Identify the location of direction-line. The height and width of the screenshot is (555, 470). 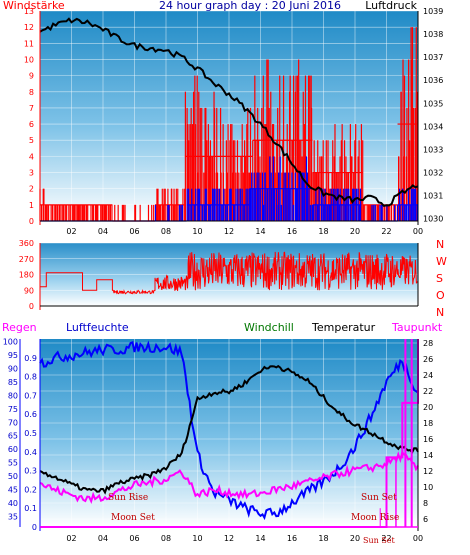
(229, 273).